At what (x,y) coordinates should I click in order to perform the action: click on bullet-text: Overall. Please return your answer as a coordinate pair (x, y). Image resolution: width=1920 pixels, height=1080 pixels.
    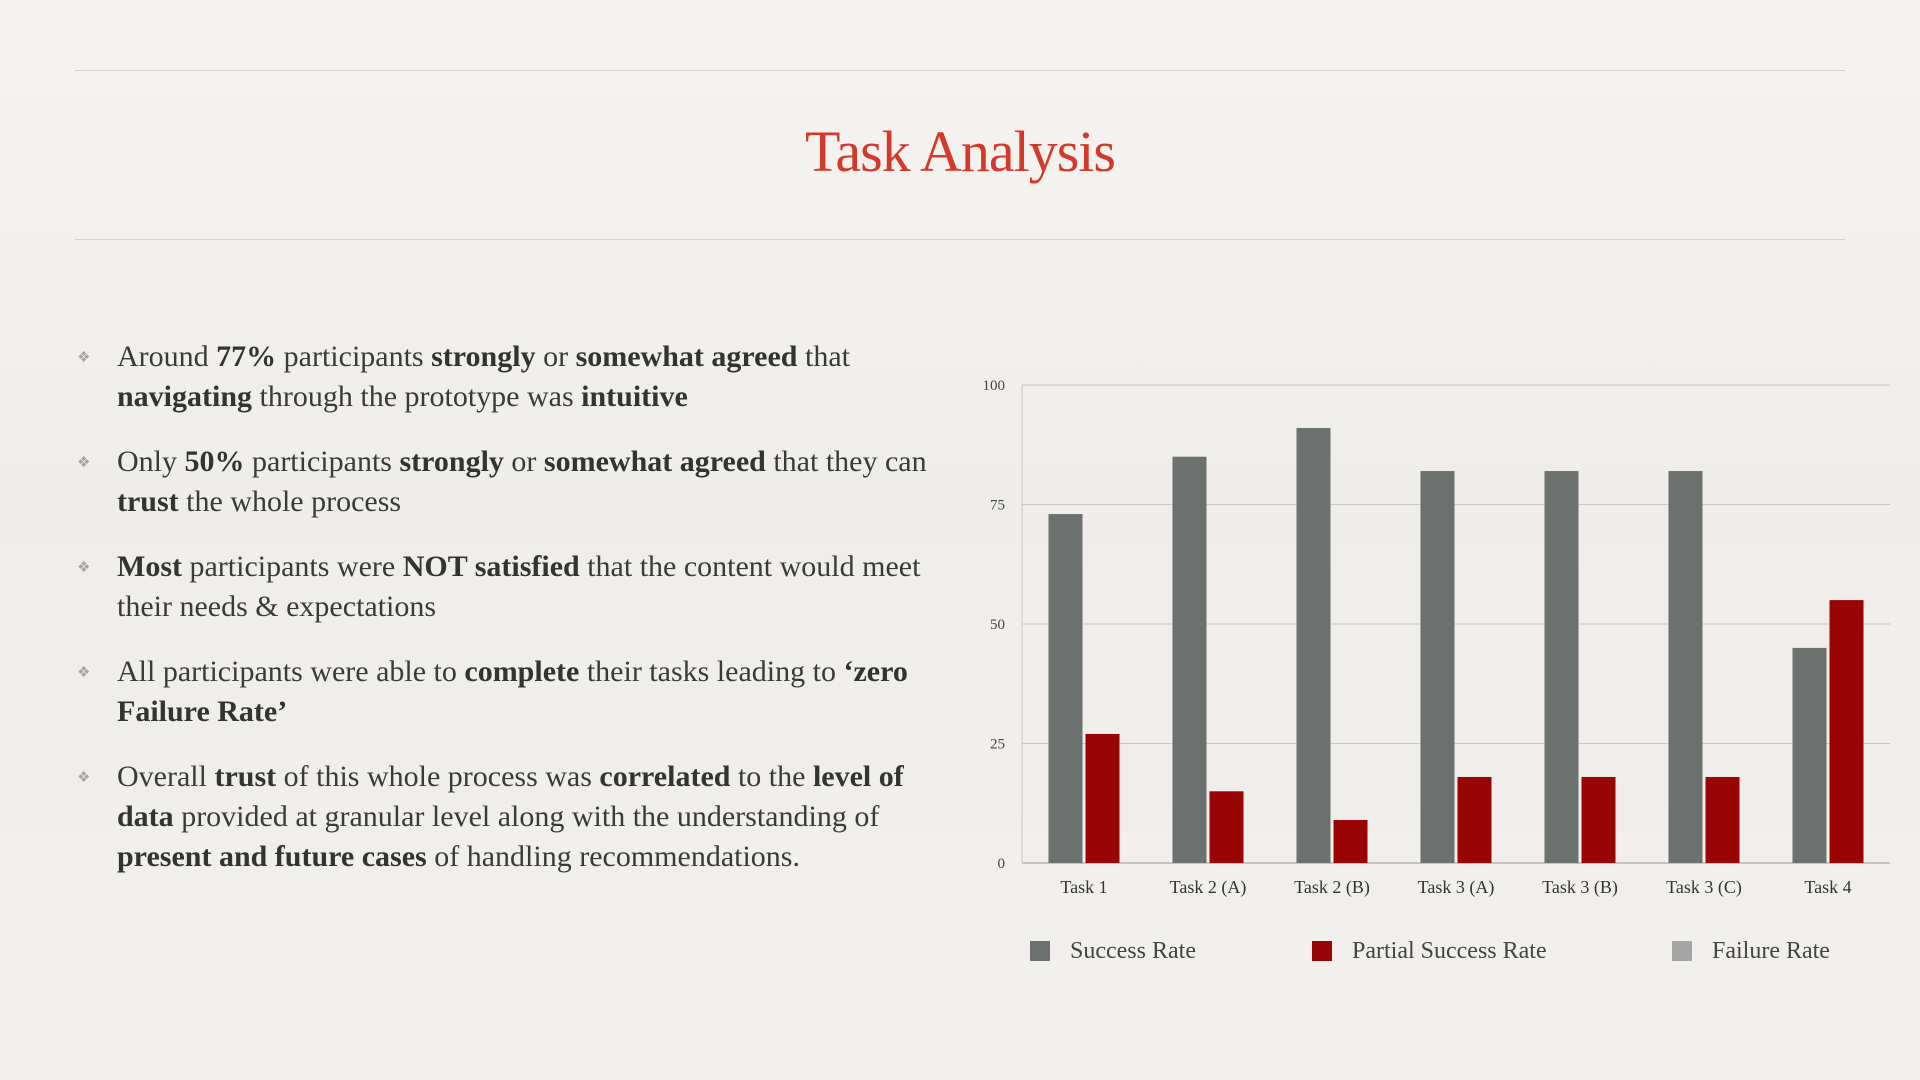
    Looking at the image, I should click on (166, 776).